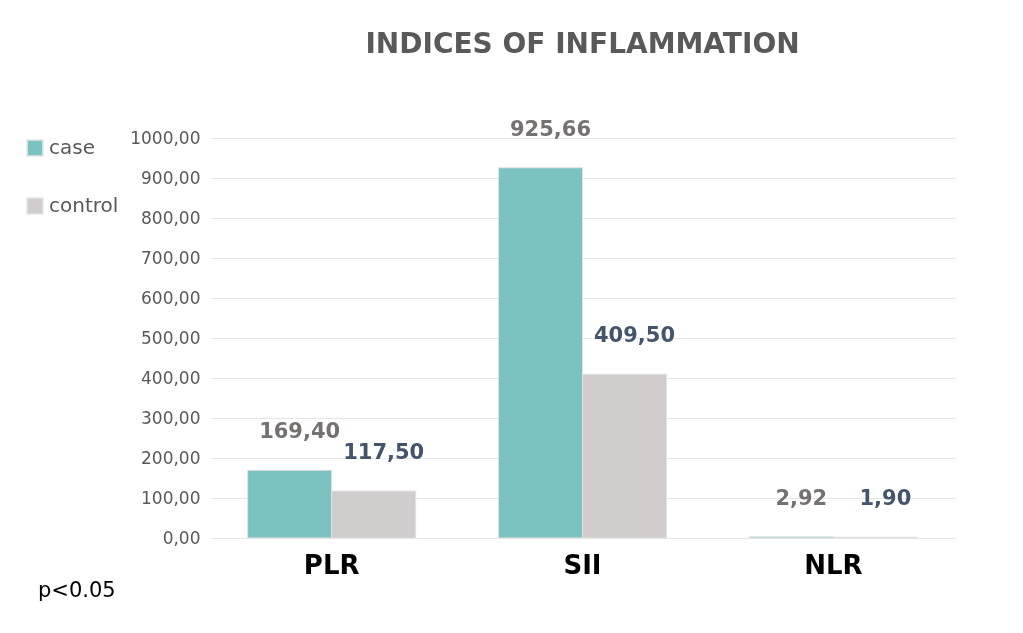 Image resolution: width=1023 pixels, height=633 pixels. Describe the element at coordinates (77, 590) in the screenshot. I see `text: p<0.05` at that location.